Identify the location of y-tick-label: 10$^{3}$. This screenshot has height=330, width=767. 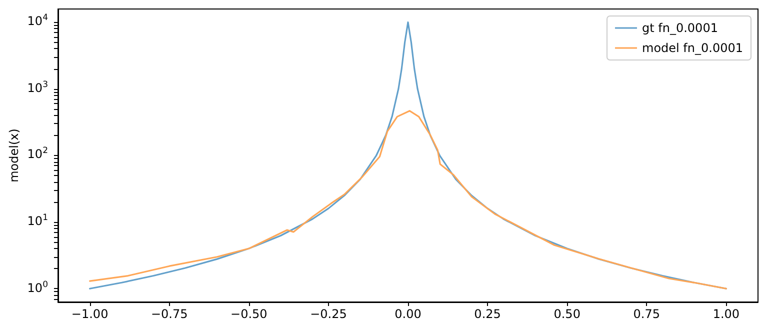
(37, 88).